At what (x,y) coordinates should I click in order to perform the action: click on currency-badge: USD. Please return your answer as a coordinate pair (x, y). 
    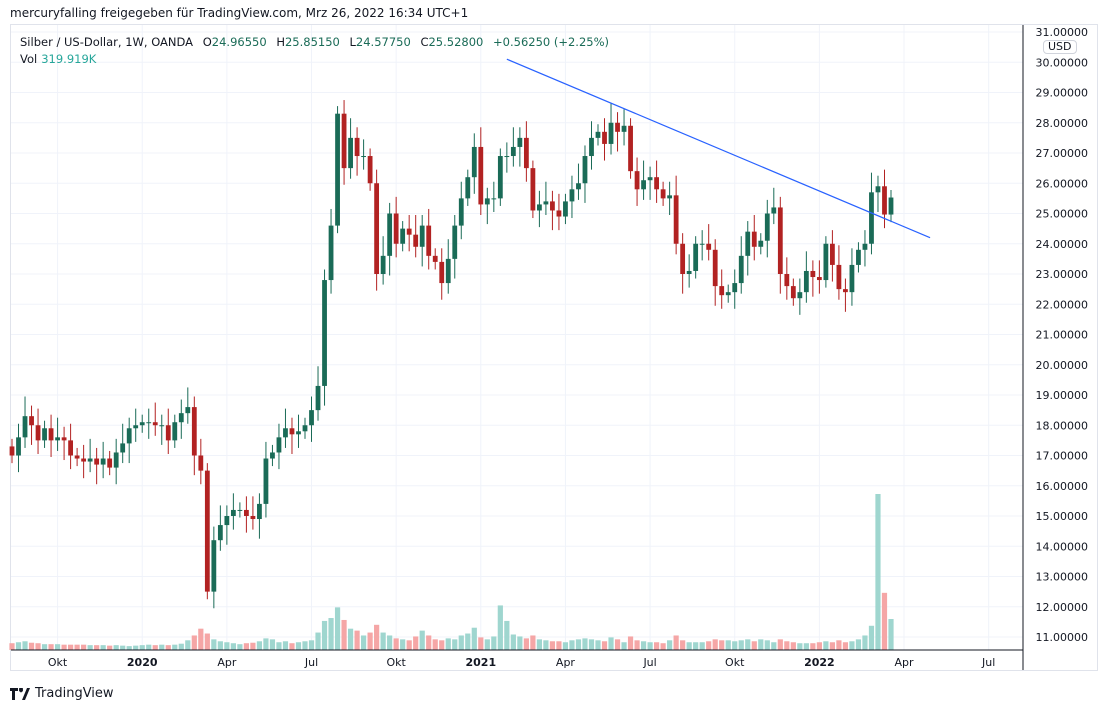
    Looking at the image, I should click on (1060, 47).